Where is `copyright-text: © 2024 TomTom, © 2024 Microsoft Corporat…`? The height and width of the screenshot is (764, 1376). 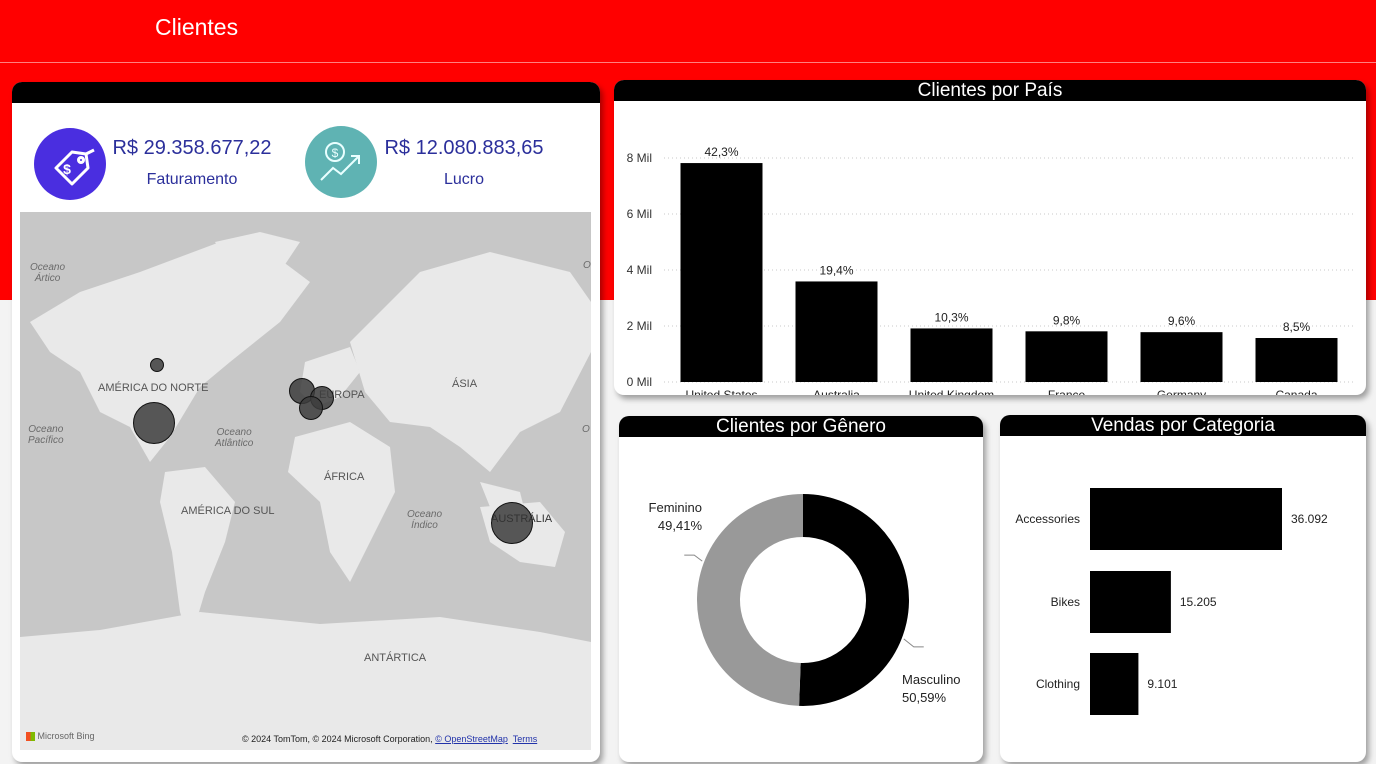
copyright-text: © 2024 TomTom, © 2024 Microsoft Corporat… is located at coordinates (337, 739).